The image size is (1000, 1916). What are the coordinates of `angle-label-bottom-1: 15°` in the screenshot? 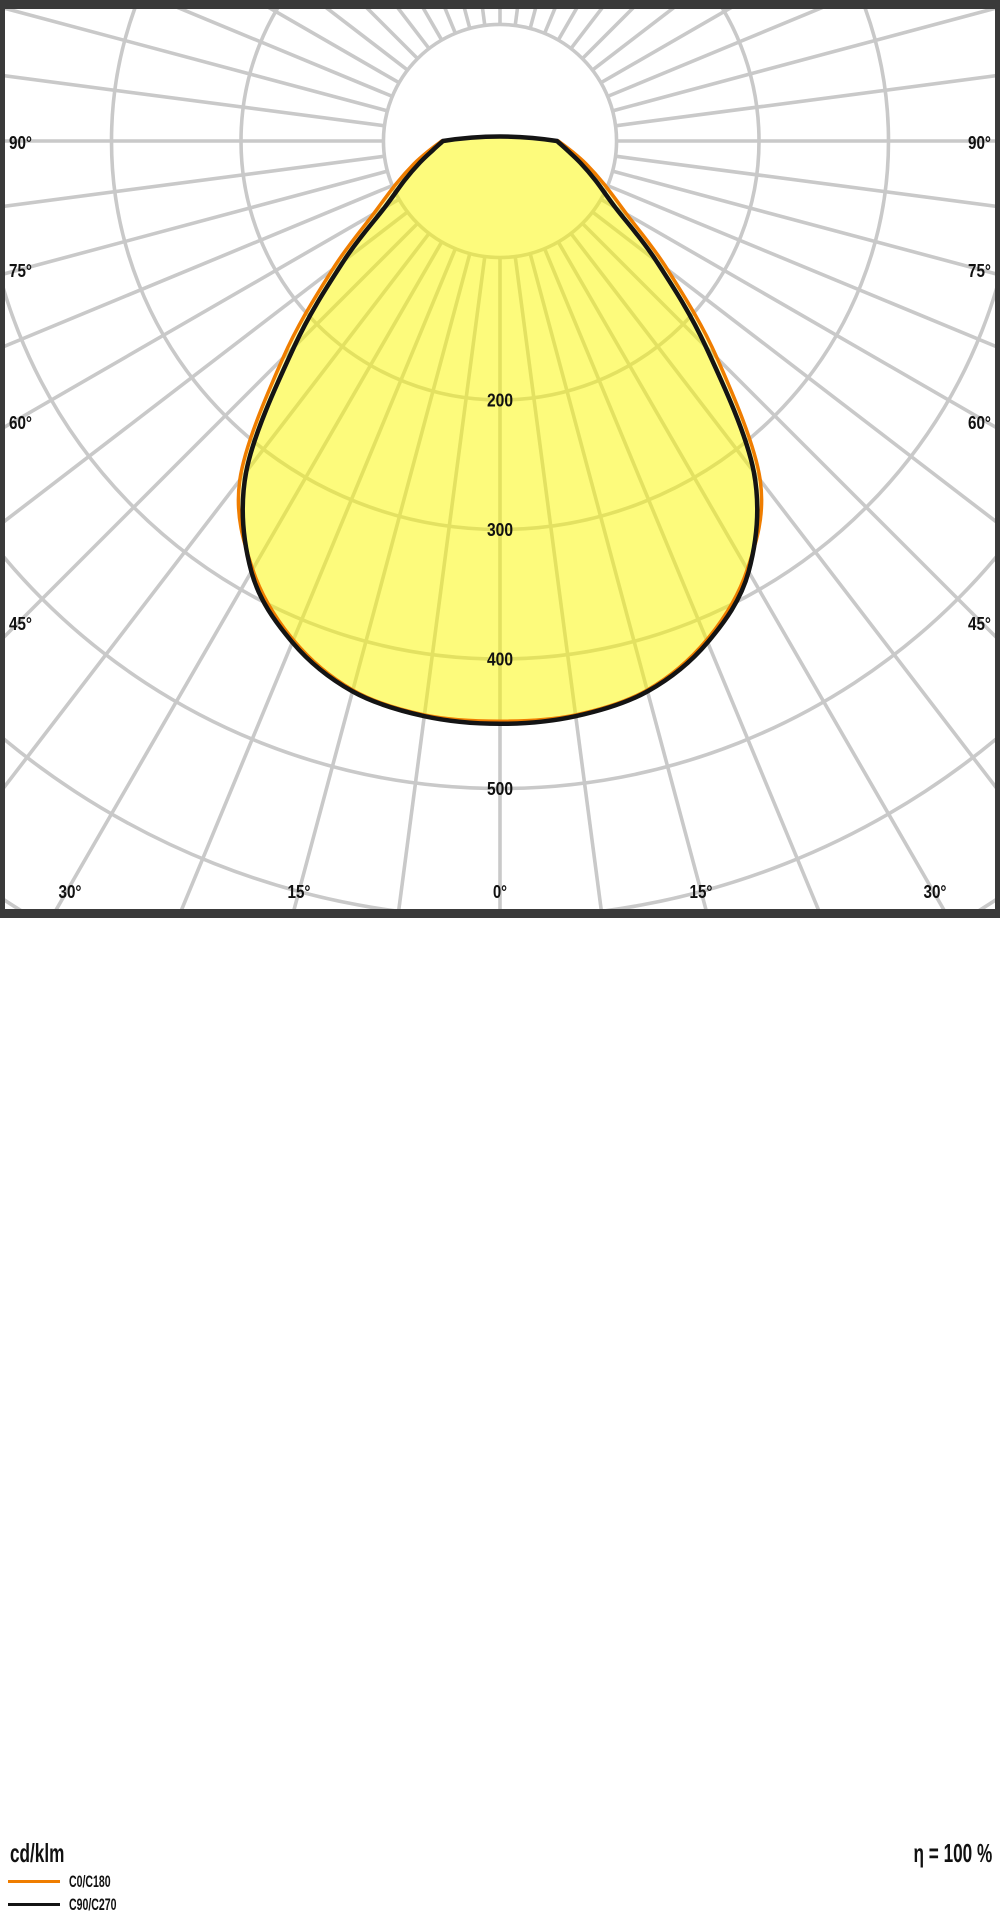 It's located at (299, 891).